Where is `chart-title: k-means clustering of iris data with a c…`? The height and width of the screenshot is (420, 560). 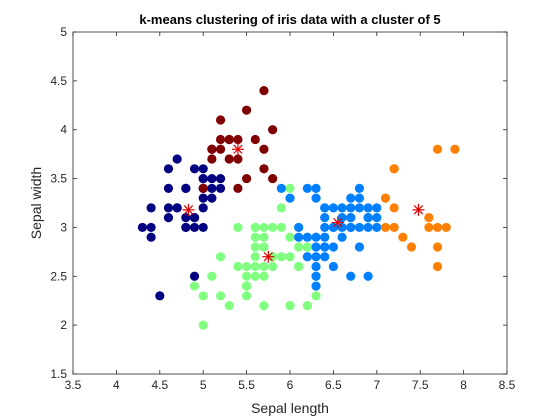 chart-title: k-means clustering of iris data with a c… is located at coordinates (289, 19).